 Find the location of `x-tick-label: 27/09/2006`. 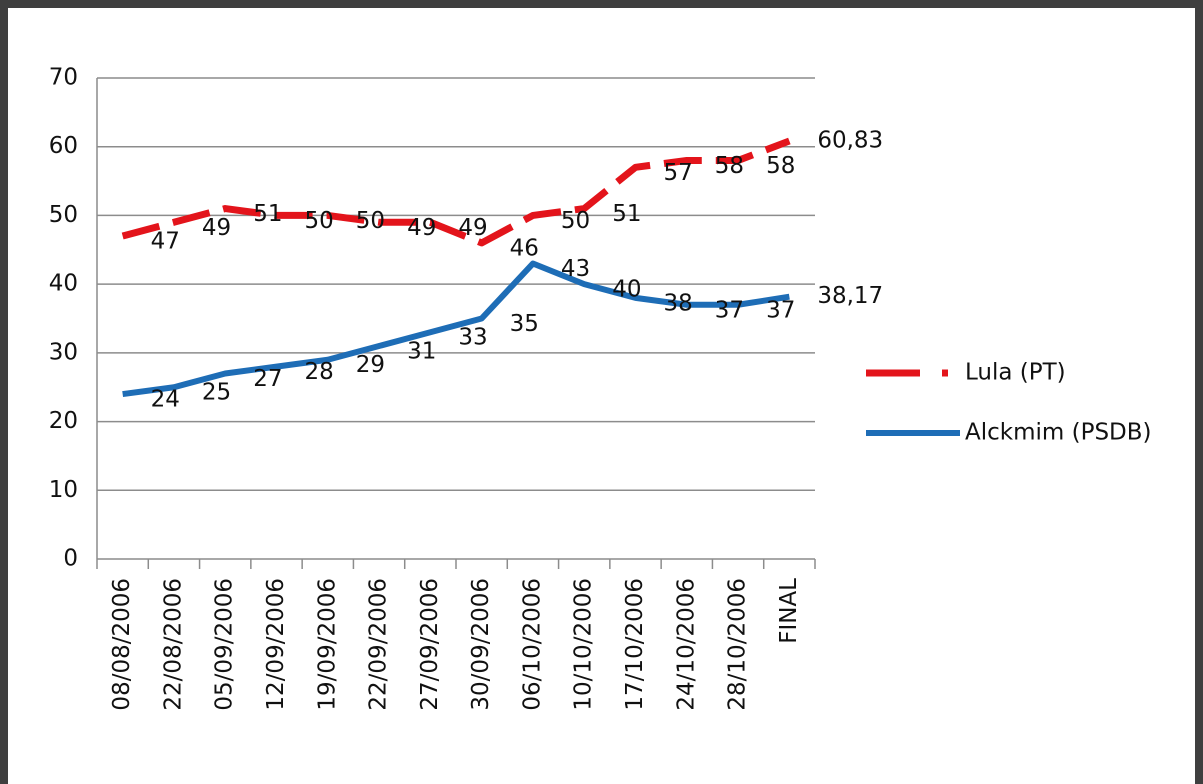

x-tick-label: 27/09/2006 is located at coordinates (430, 644).